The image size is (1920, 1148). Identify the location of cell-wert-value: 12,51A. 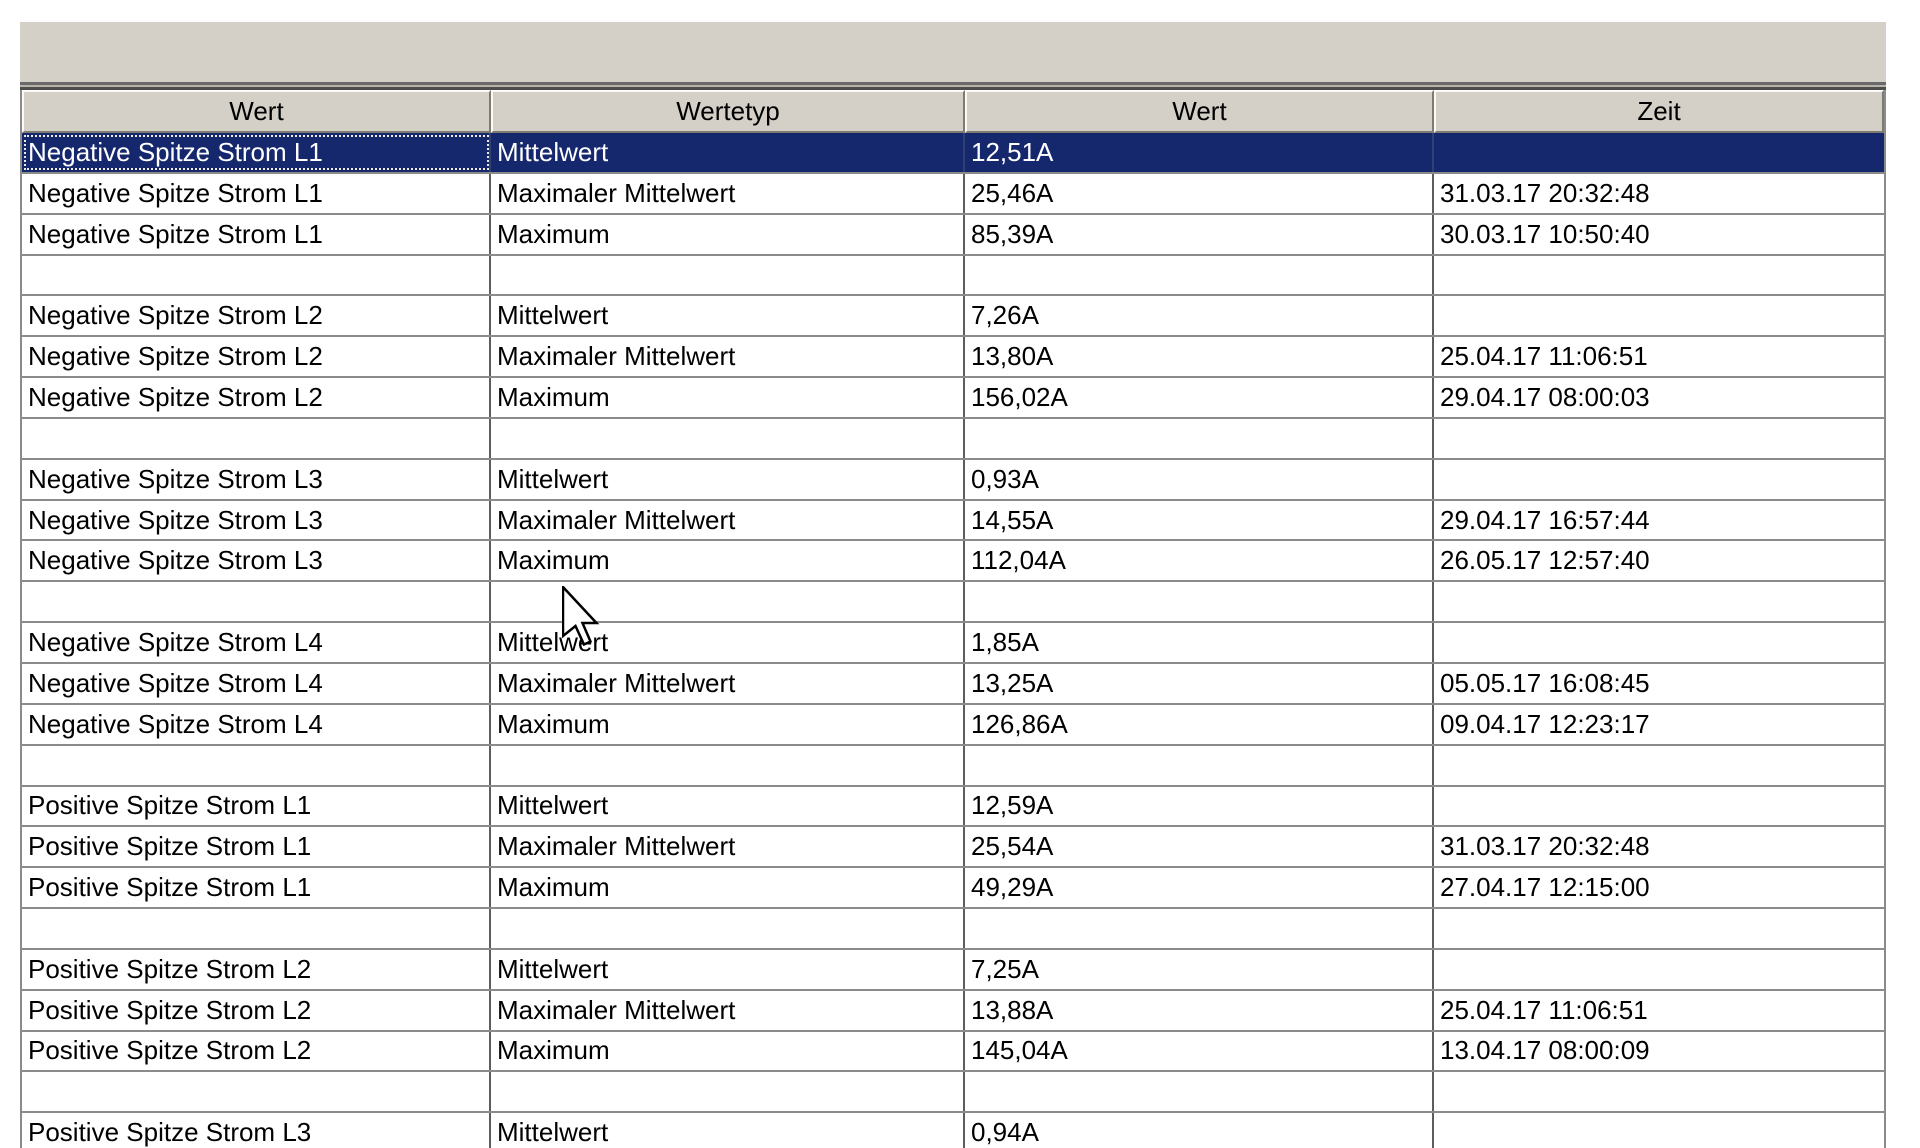
(1199, 152).